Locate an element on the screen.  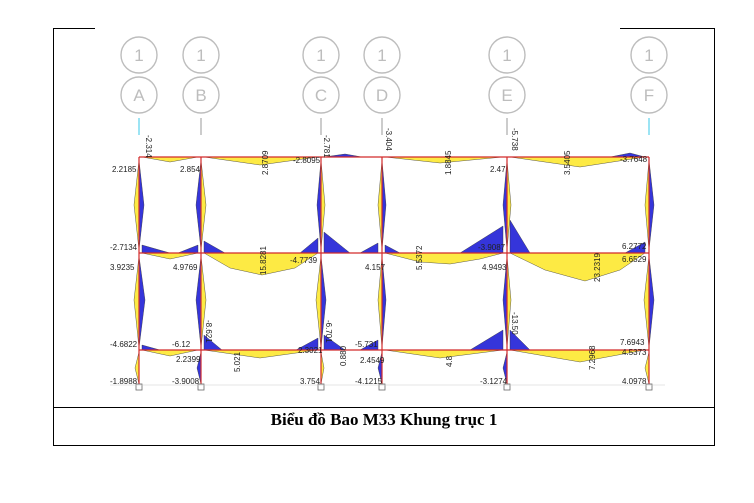
moment-value-label: 23.2319 is located at coordinates (597, 267).